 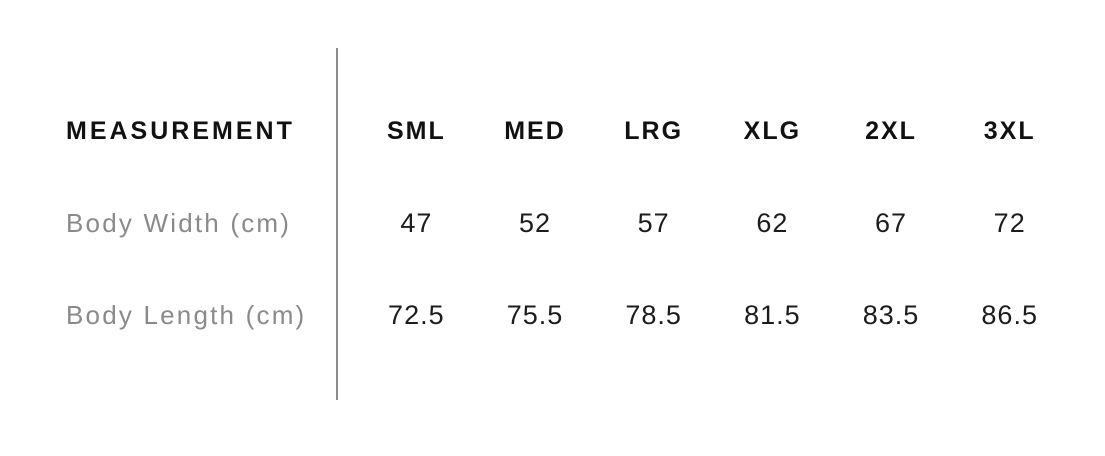 I want to click on vertical-divider, so click(x=337, y=224).